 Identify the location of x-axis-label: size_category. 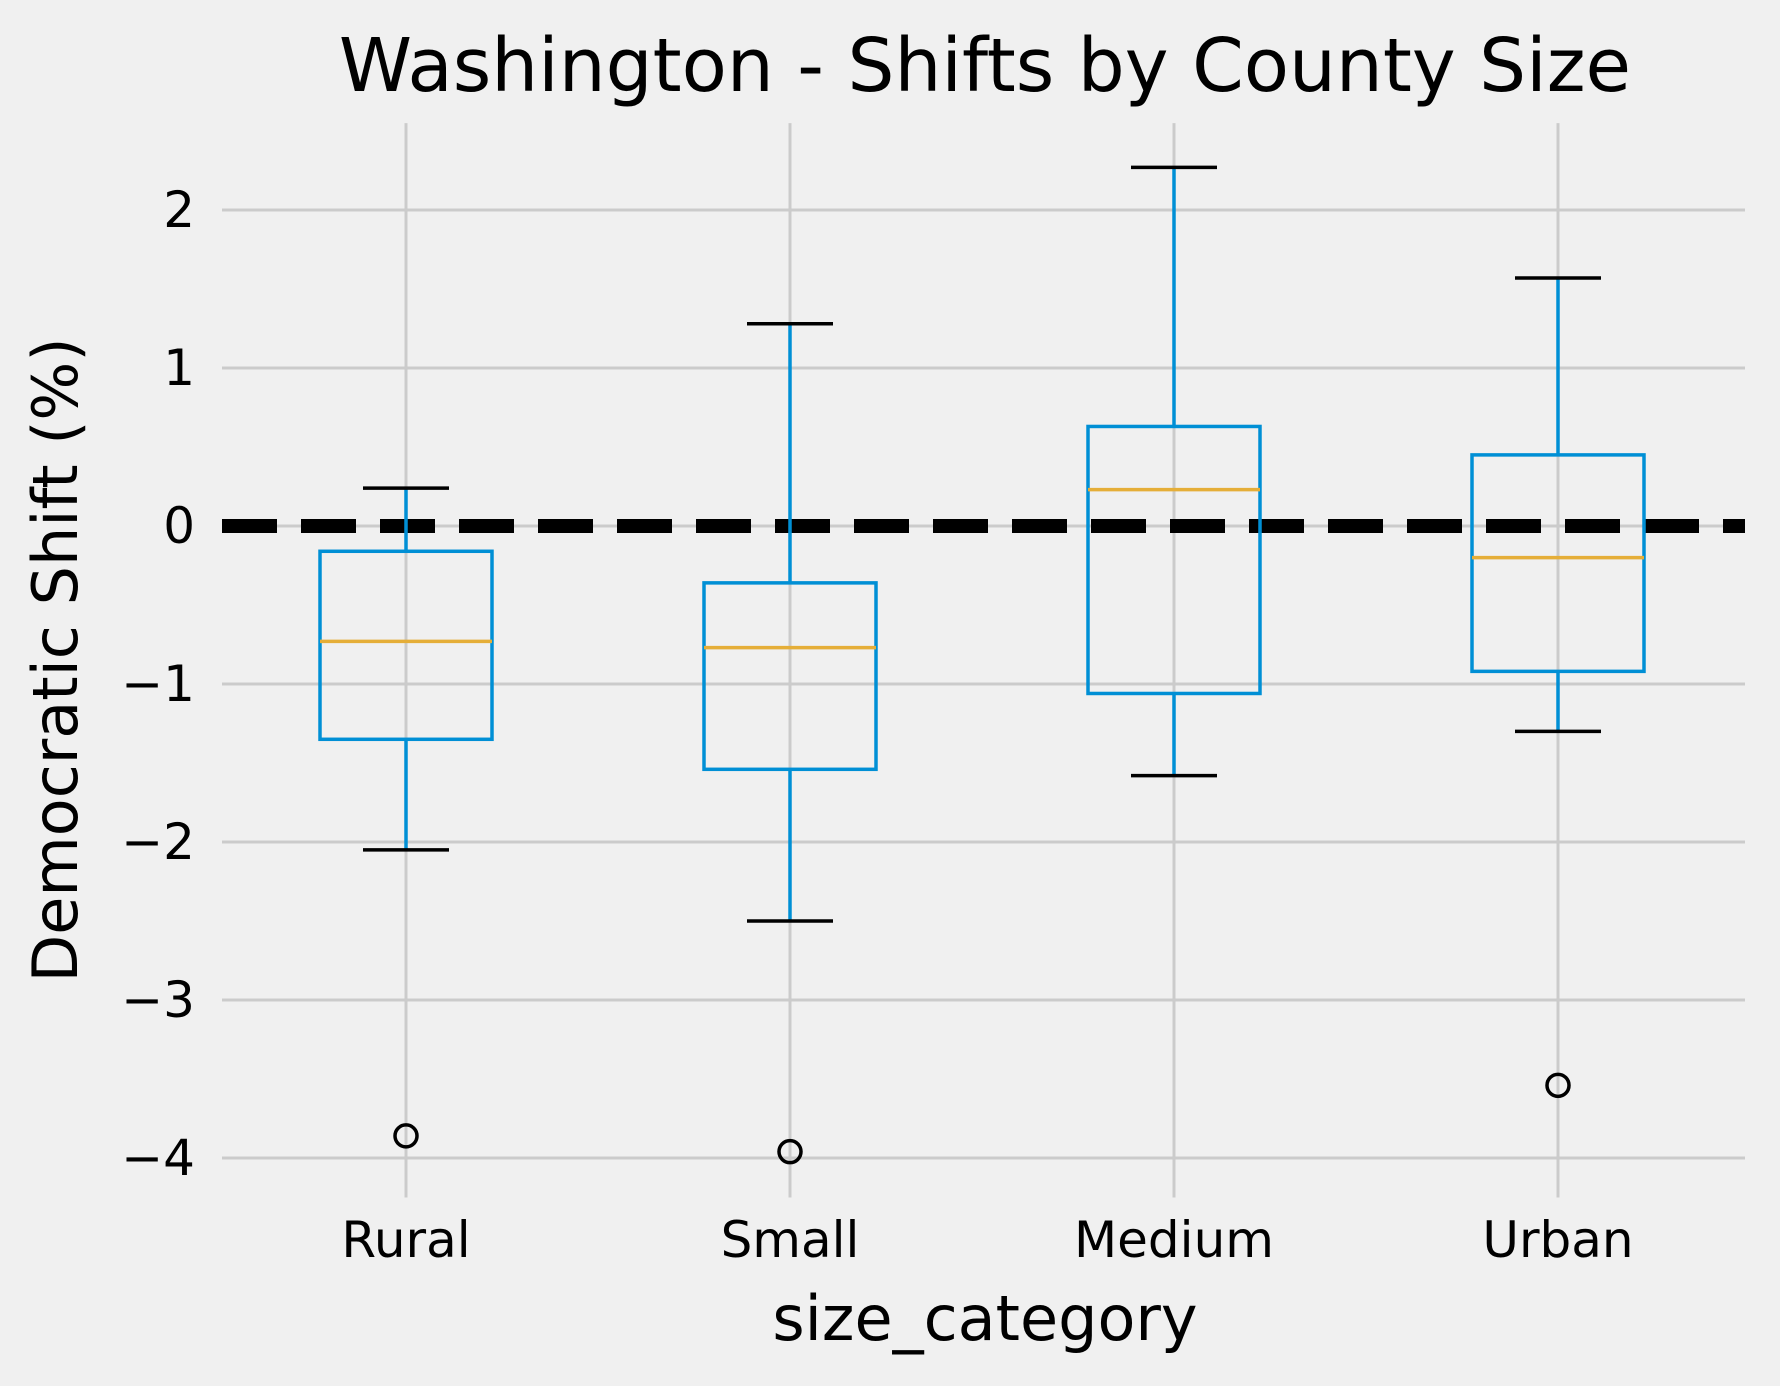
(984, 1318).